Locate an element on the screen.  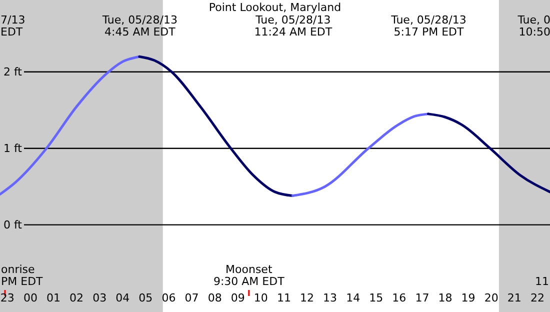
x-tick-label: 17 is located at coordinates (422, 298).